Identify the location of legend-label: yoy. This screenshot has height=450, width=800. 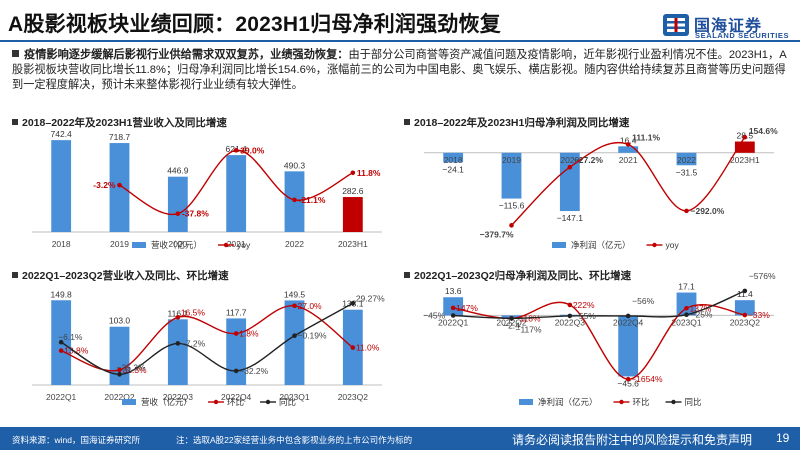
(673, 245).